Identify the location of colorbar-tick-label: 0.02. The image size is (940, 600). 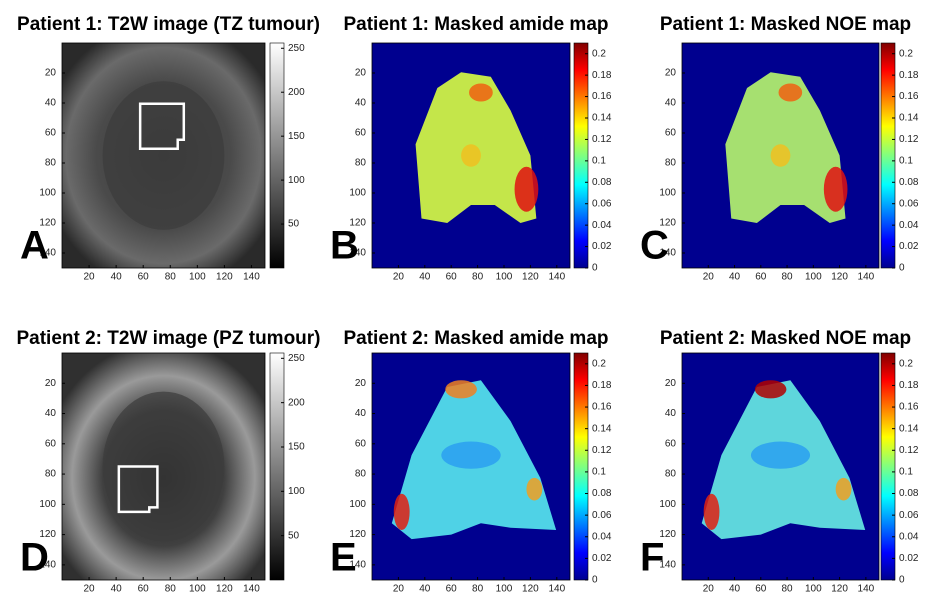
(602, 558).